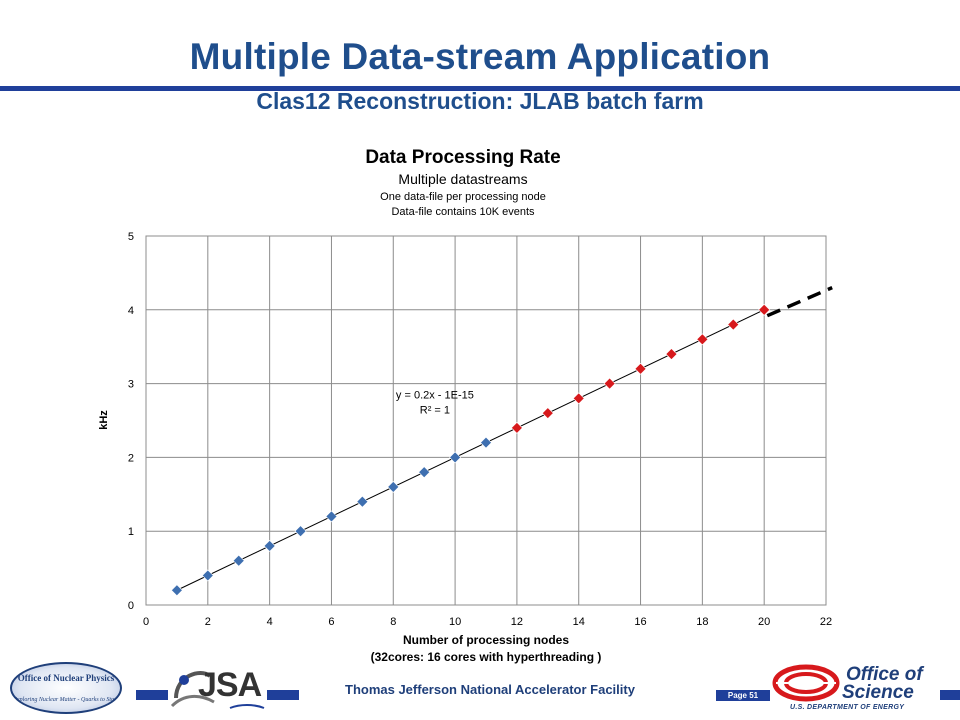 The height and width of the screenshot is (720, 960). Describe the element at coordinates (884, 674) in the screenshot. I see `office-of-text: Office of` at that location.